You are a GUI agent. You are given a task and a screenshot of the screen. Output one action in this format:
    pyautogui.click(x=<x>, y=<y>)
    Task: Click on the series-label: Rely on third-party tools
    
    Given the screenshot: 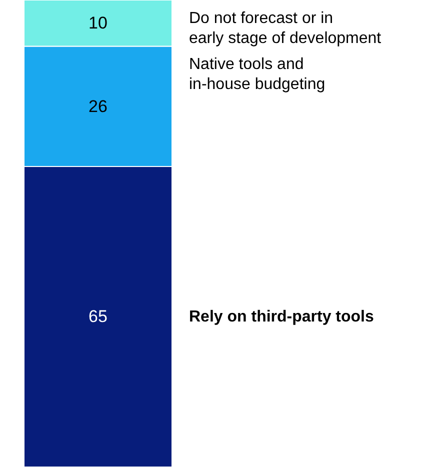 What is the action you would take?
    pyautogui.click(x=281, y=317)
    